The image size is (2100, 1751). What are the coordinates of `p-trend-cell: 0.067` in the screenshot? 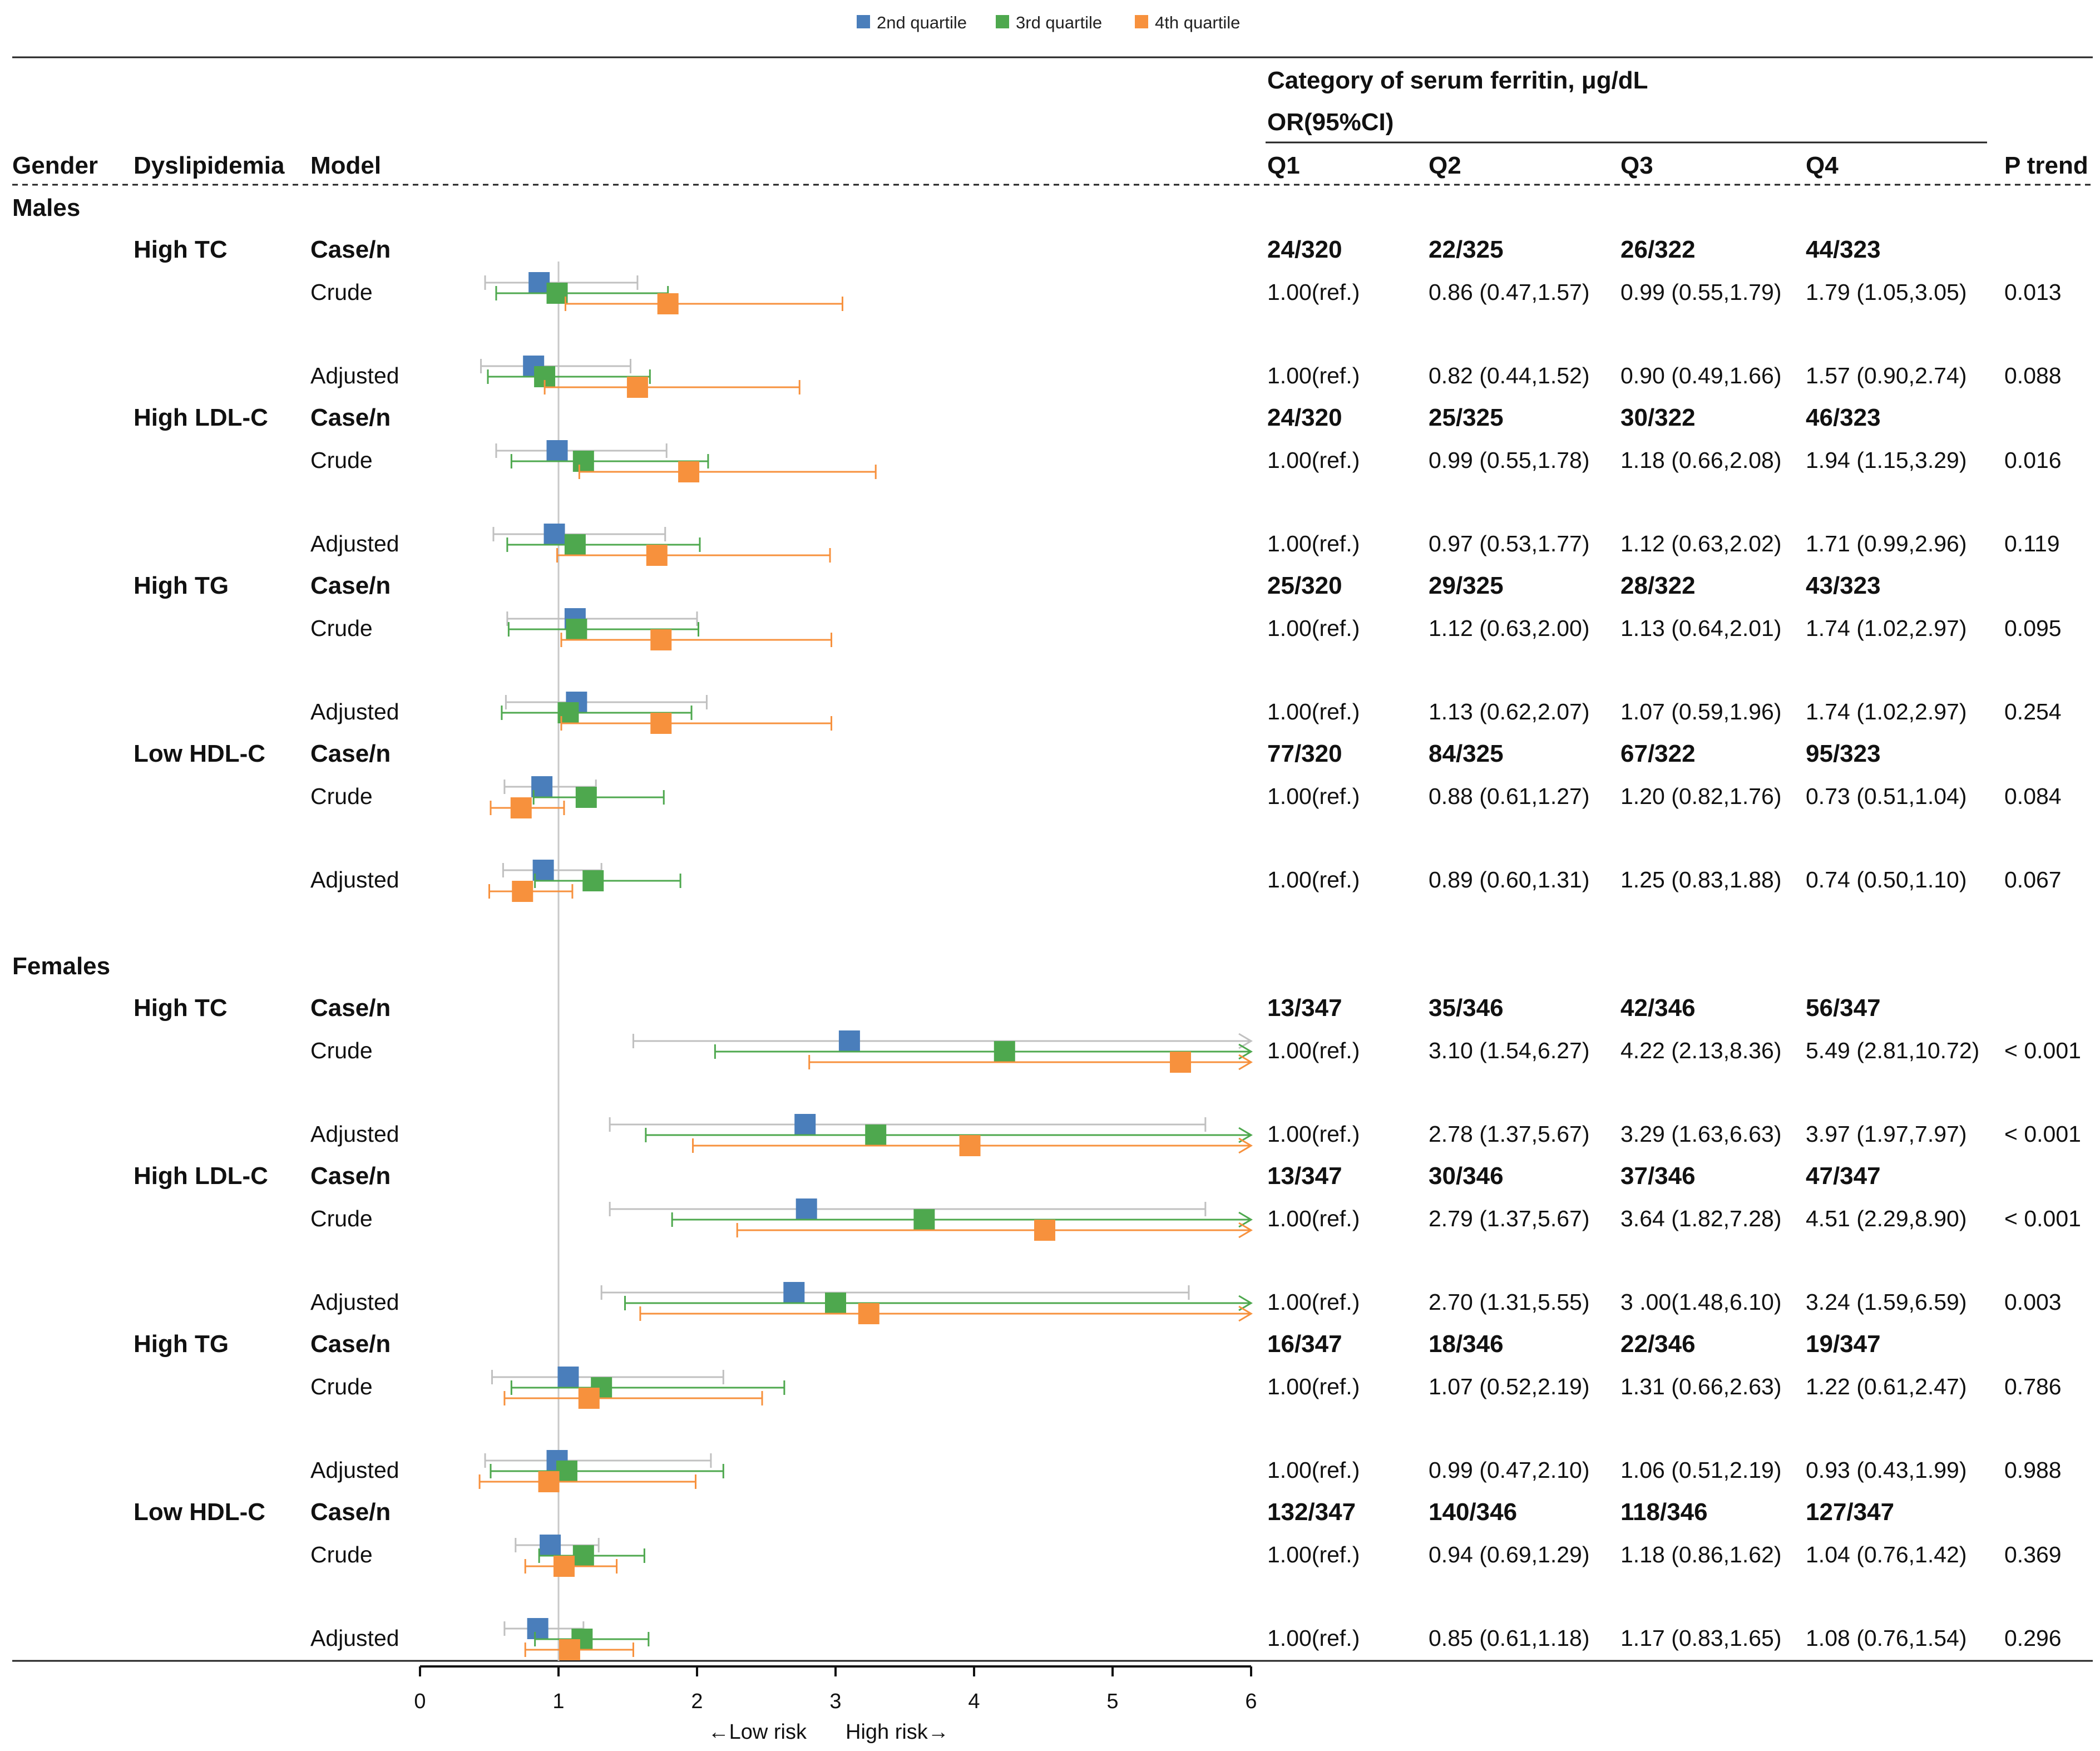 It's located at (2033, 879).